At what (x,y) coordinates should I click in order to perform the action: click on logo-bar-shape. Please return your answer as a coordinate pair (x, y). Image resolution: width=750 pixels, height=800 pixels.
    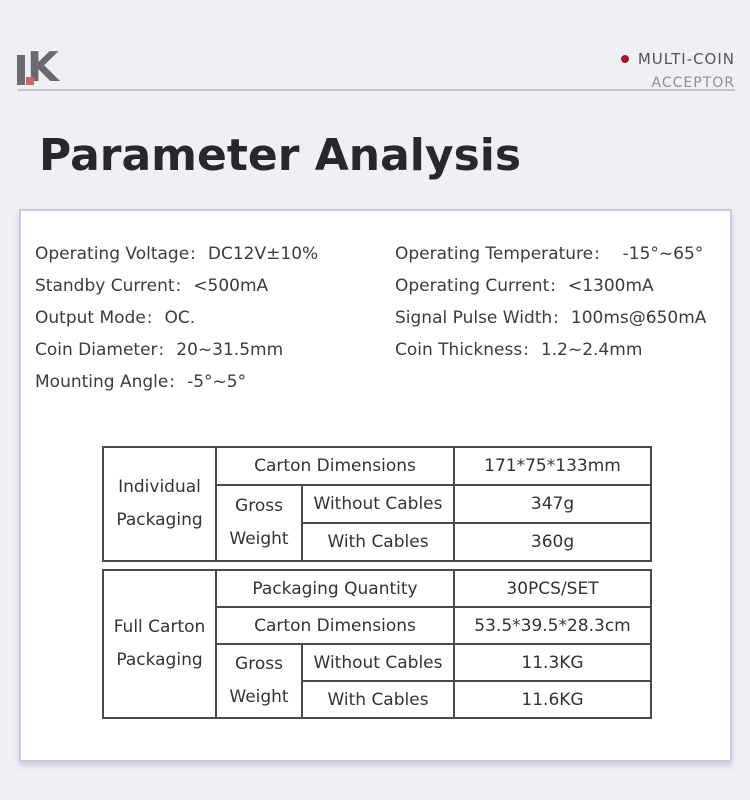
    Looking at the image, I should click on (21, 70).